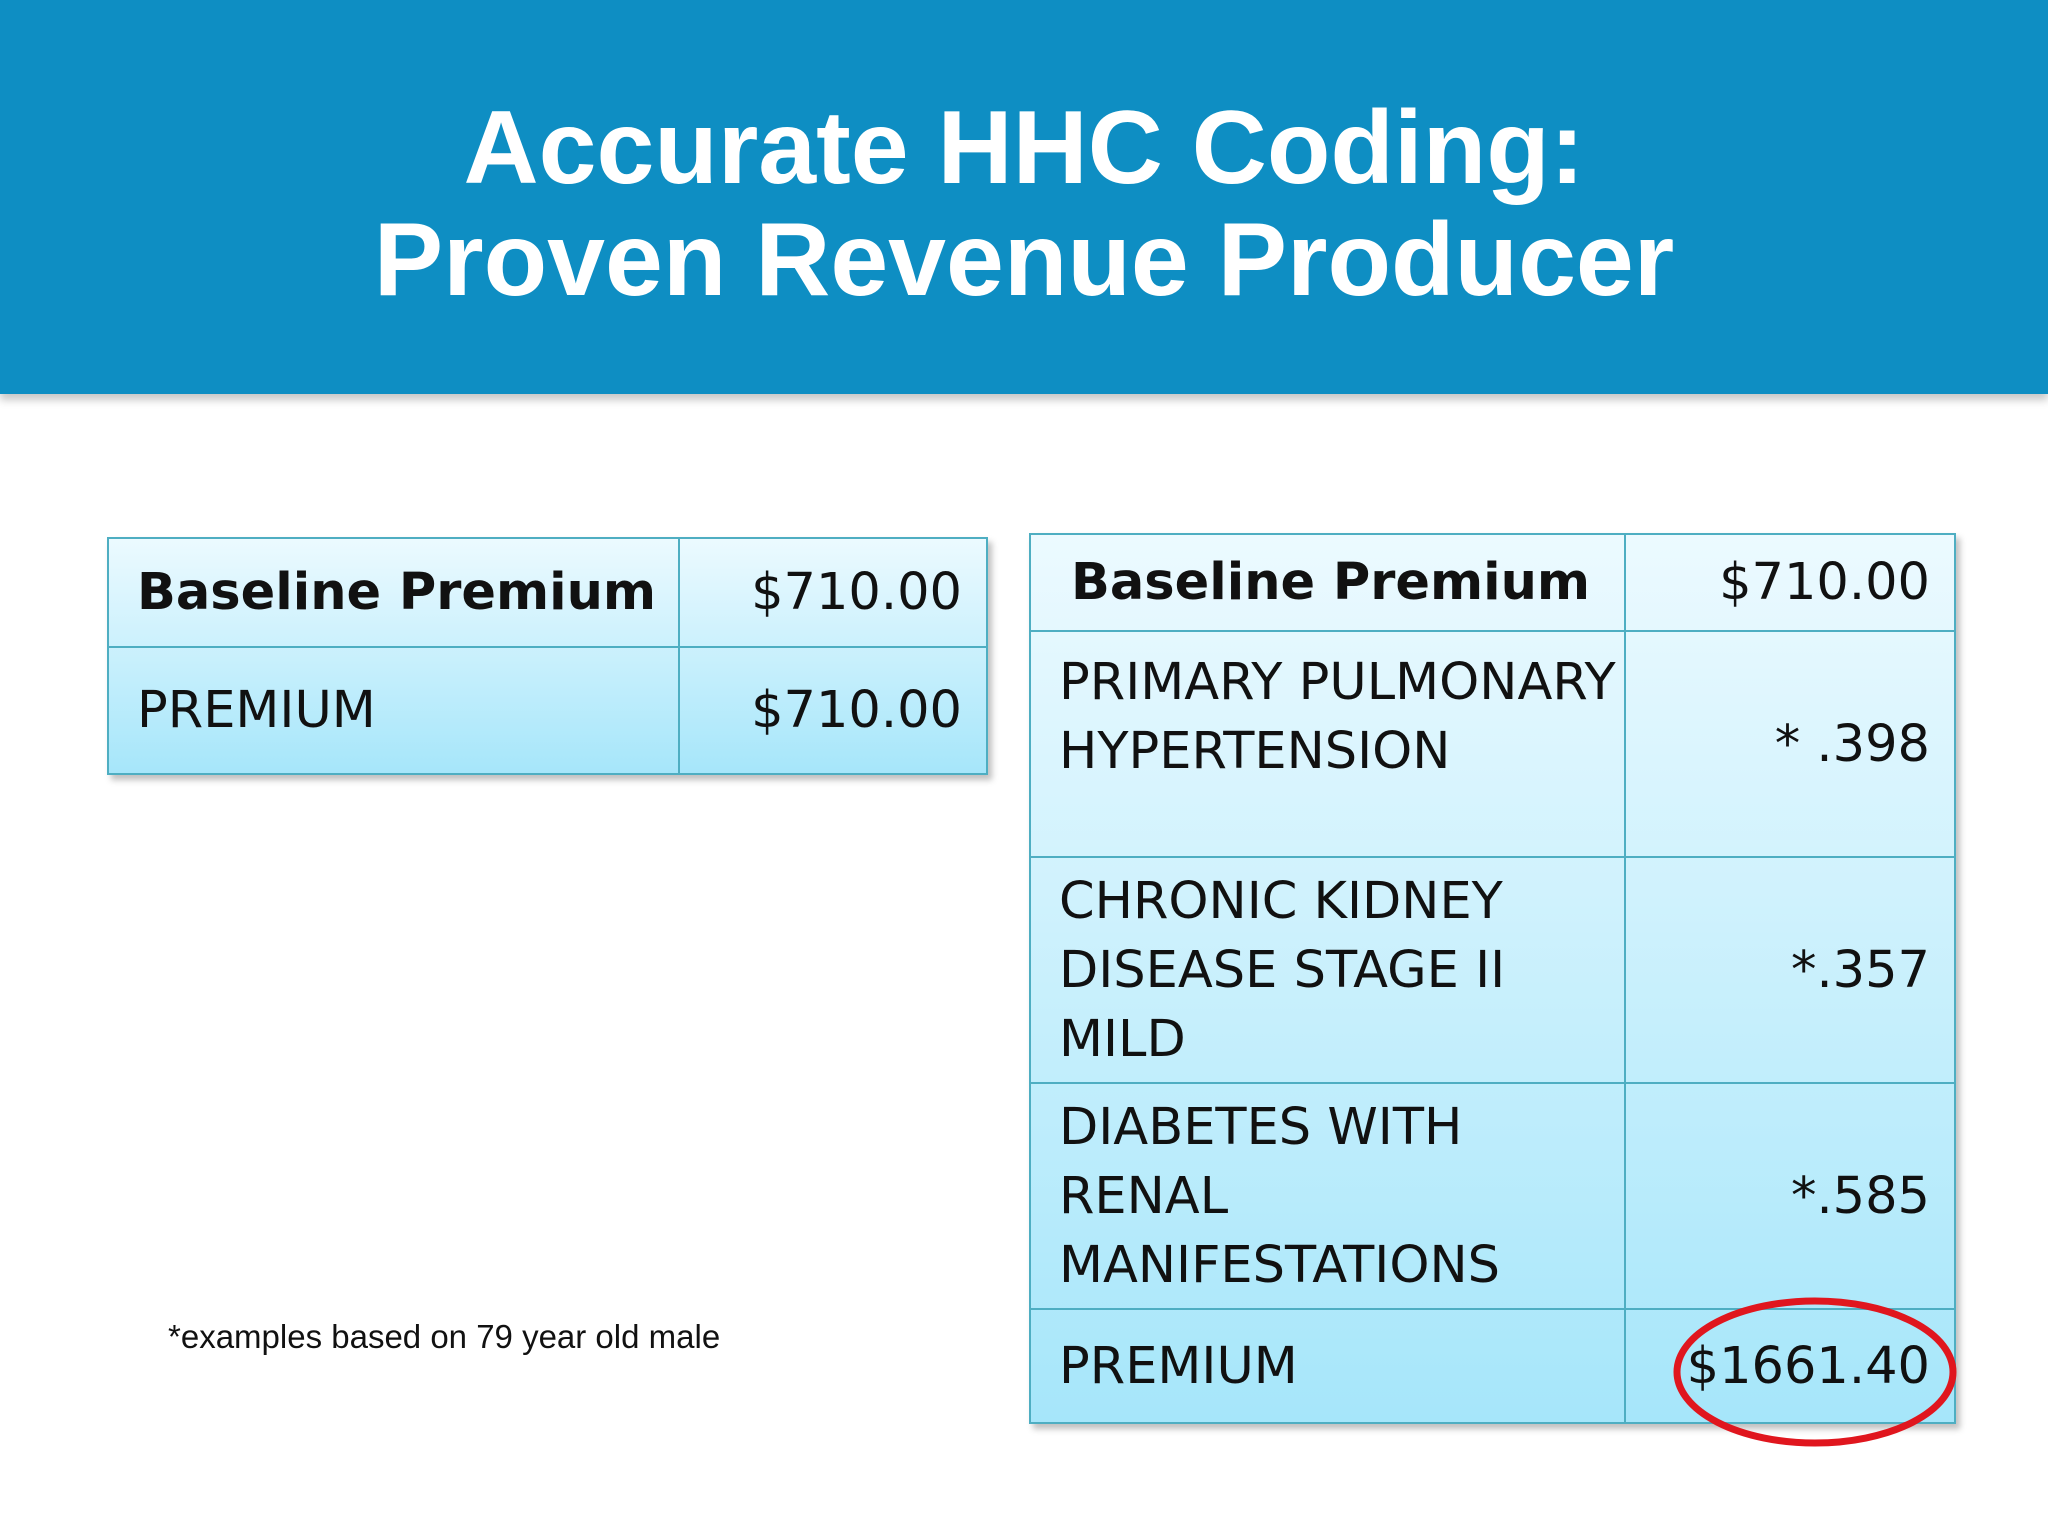 Image resolution: width=2048 pixels, height=1536 pixels. I want to click on row-value: $1661.40, so click(1790, 1366).